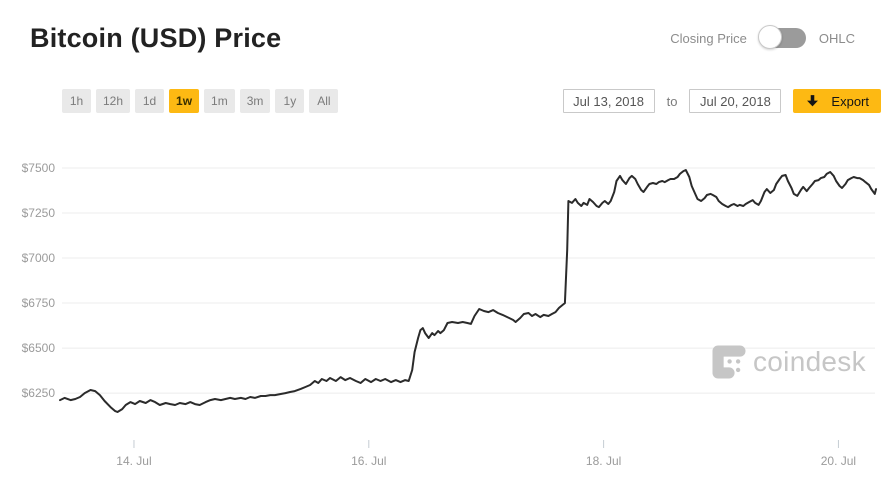 The height and width of the screenshot is (485, 887). Describe the element at coordinates (39, 348) in the screenshot. I see `y-axis-label: $6500` at that location.